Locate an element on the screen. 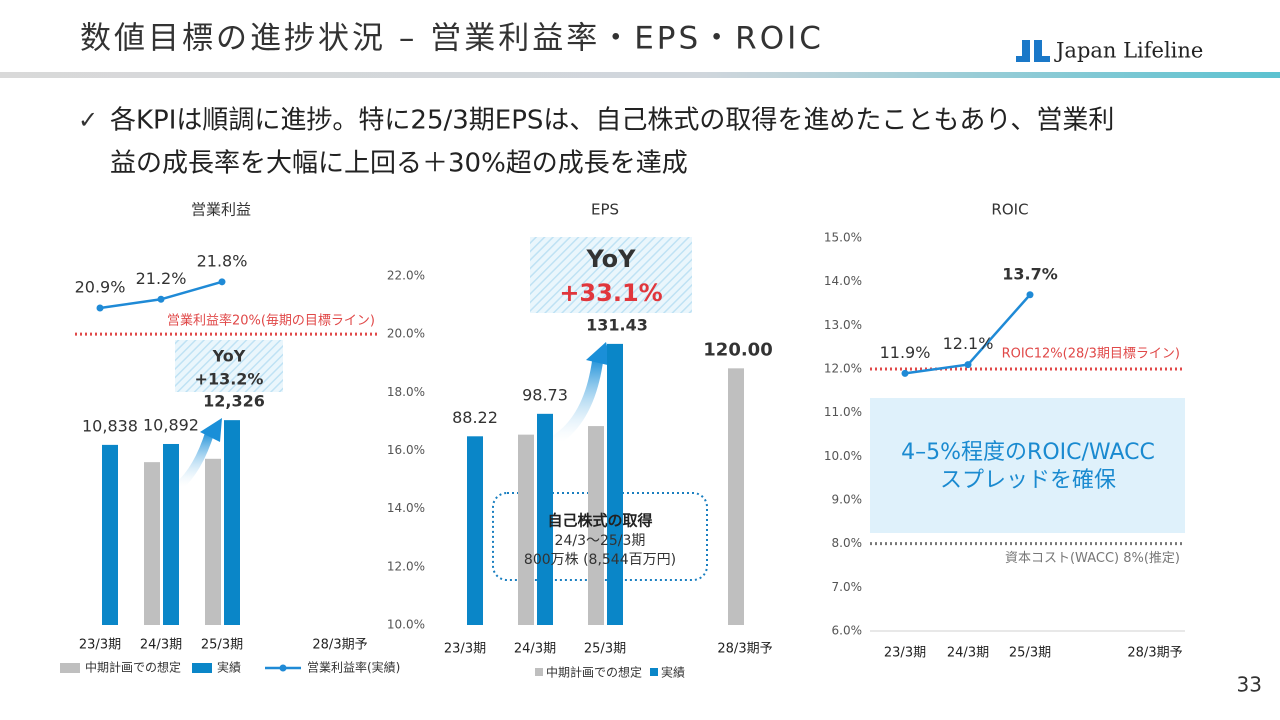 The height and width of the screenshot is (720, 1280). annotation: +13.2% is located at coordinates (229, 379).